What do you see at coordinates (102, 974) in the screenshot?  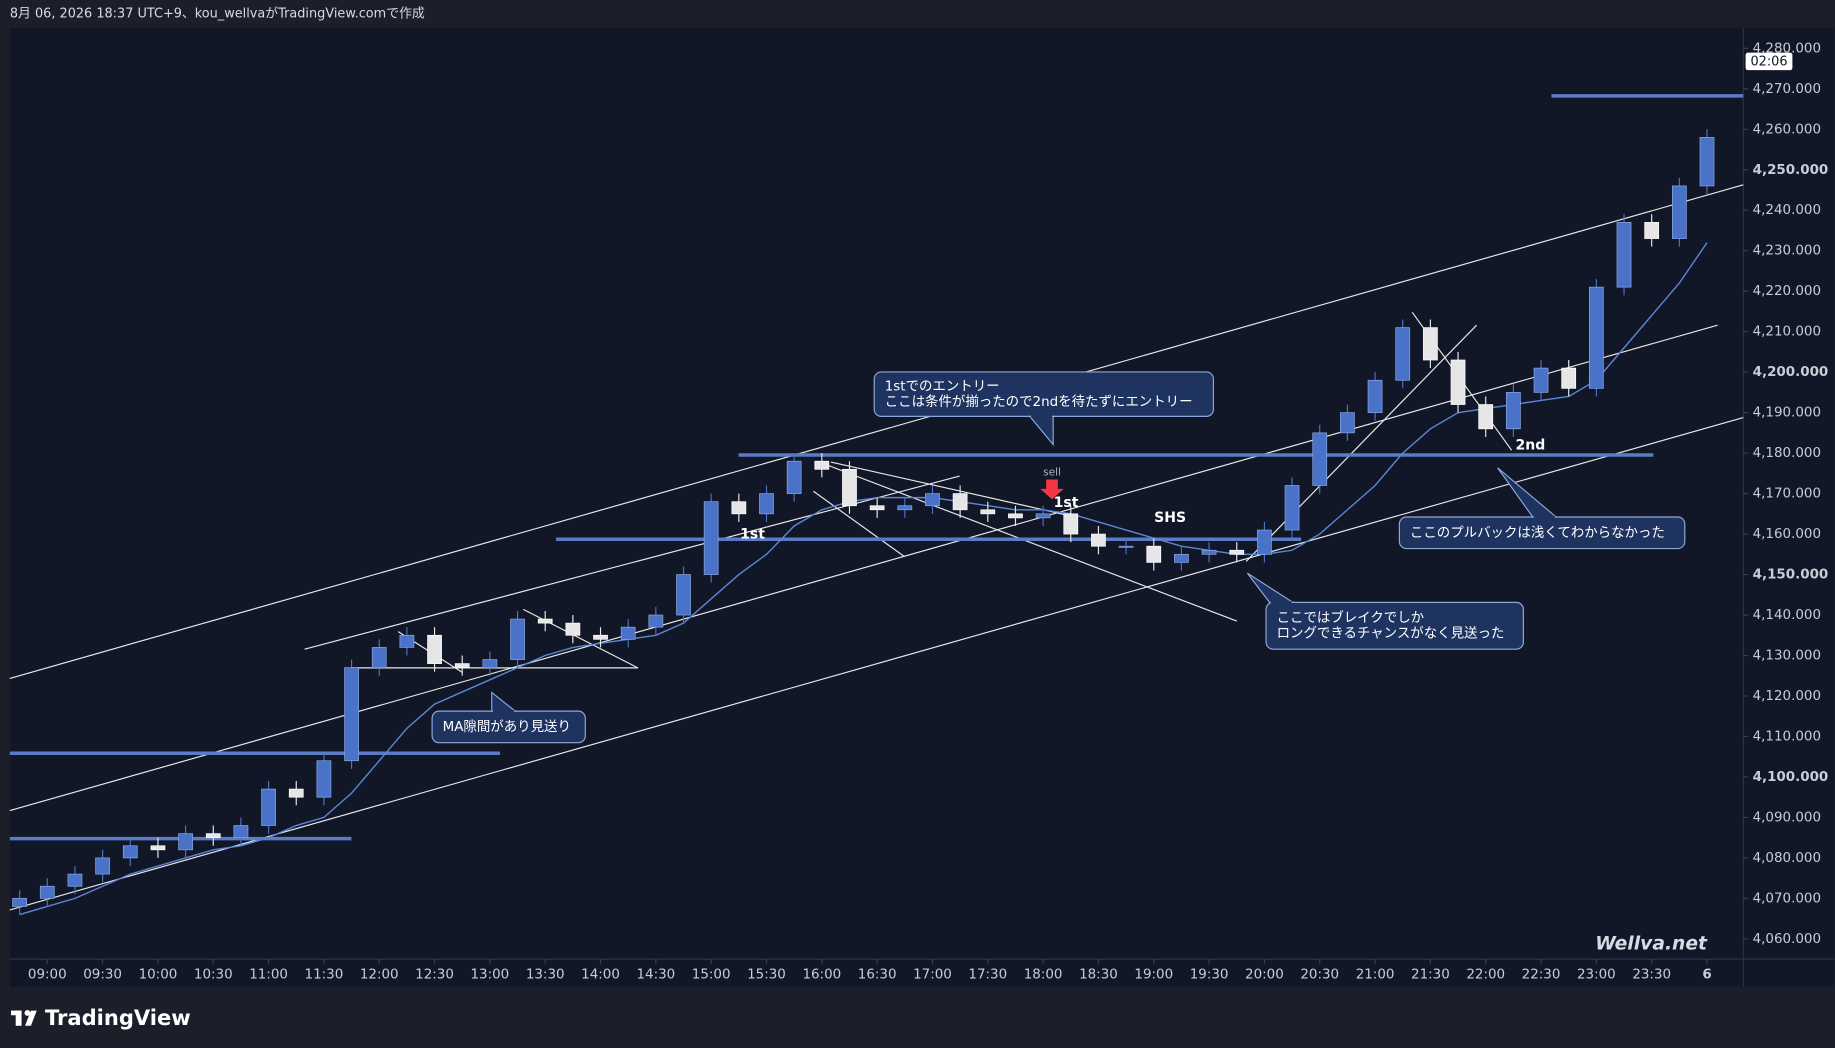 I see `x-tick-label: 09:30` at bounding box center [102, 974].